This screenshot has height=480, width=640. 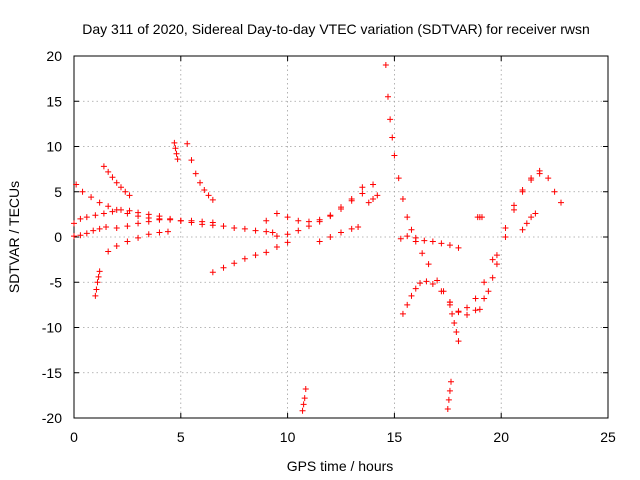 I want to click on x-tick-label: 10, so click(x=288, y=437).